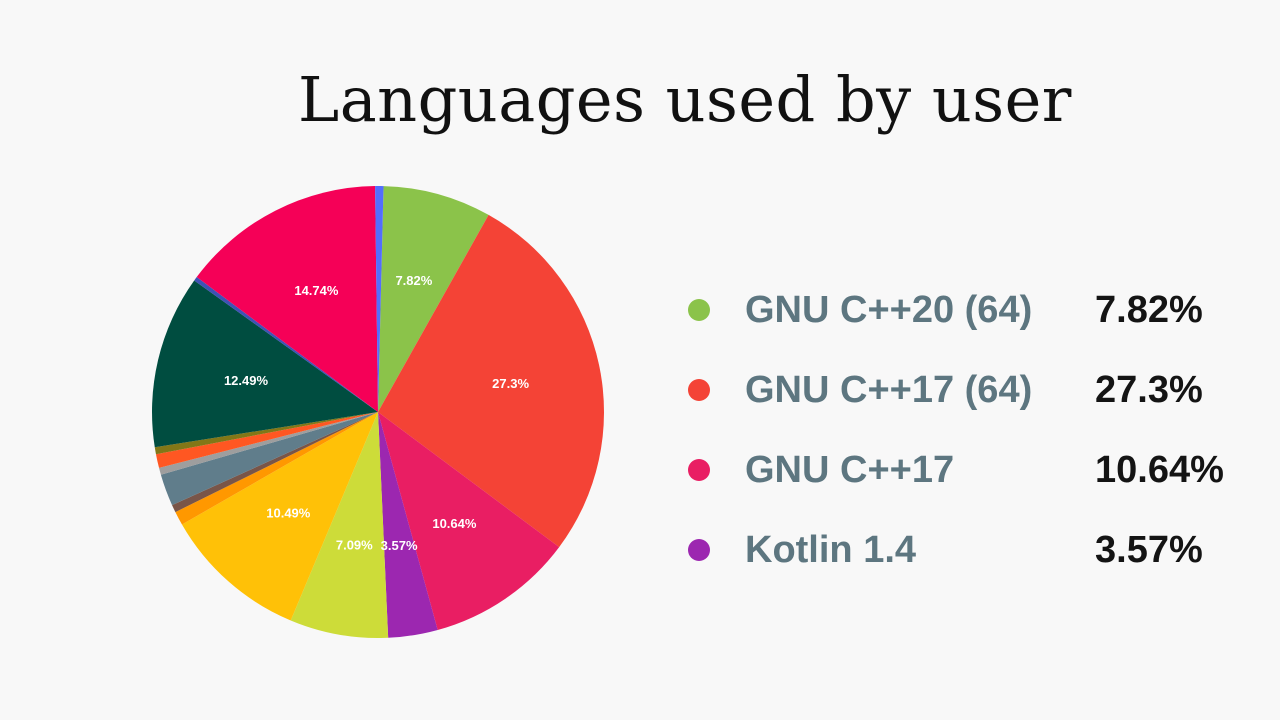 Image resolution: width=1280 pixels, height=720 pixels. I want to click on slice-label: 14.74%, so click(316, 290).